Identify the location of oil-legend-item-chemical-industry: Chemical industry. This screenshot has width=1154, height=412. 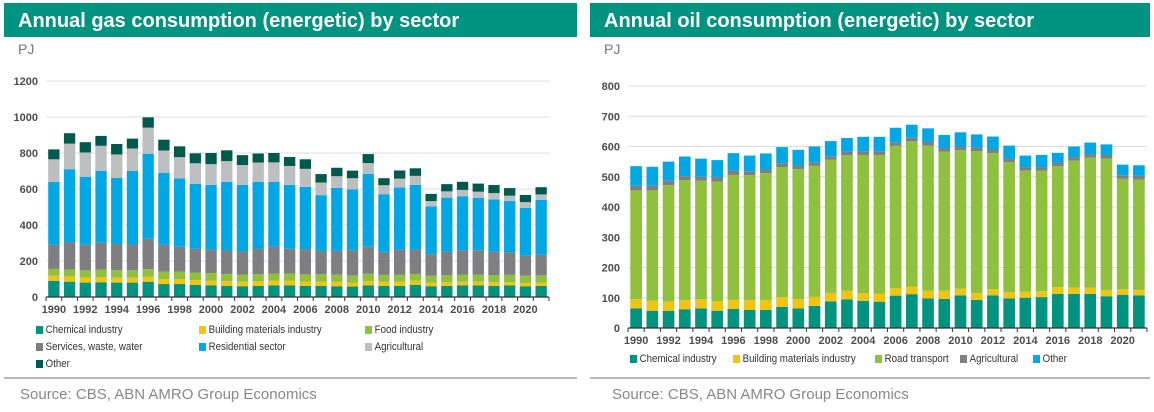
(673, 359).